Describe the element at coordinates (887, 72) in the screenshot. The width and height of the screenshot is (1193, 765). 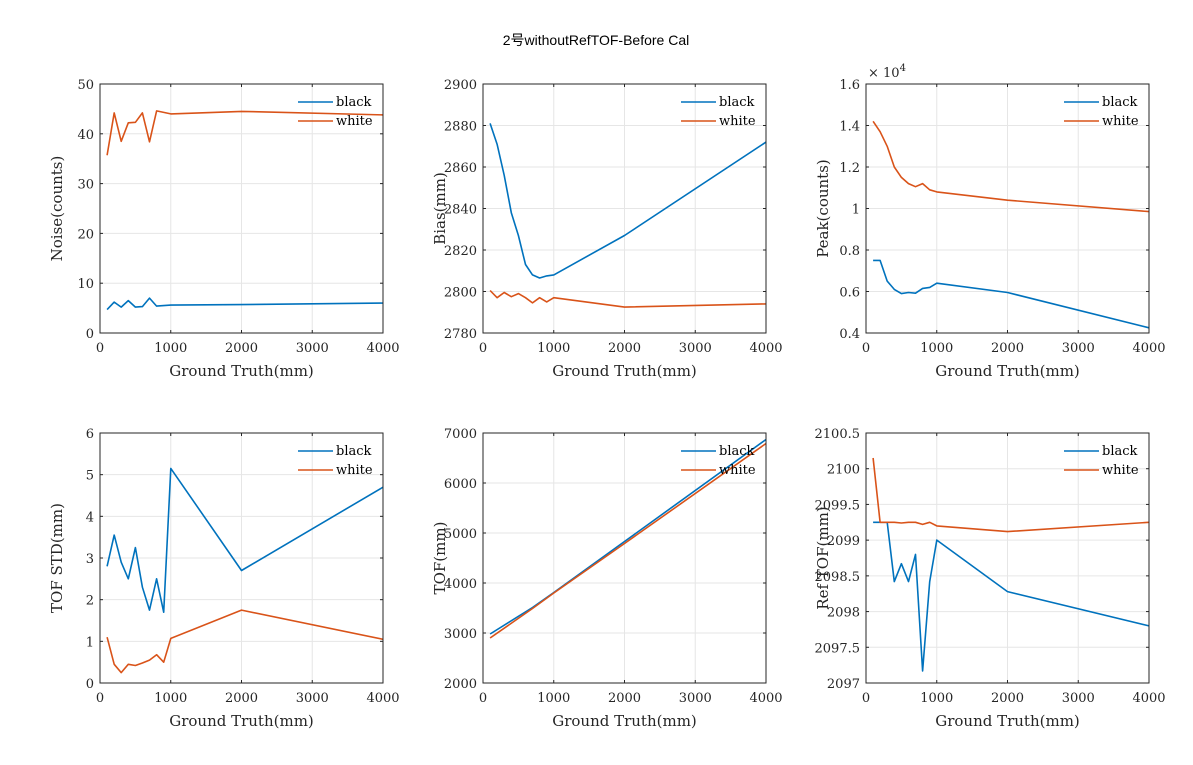
I see `y-exponent-label: × 10⁴` at that location.